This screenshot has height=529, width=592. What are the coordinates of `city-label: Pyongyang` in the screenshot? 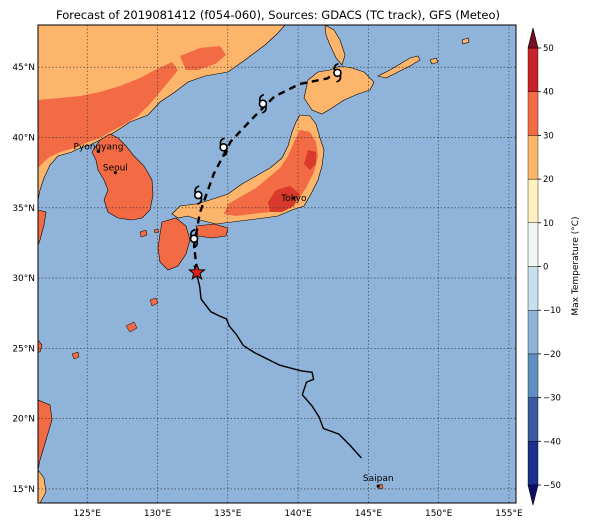 It's located at (98, 148).